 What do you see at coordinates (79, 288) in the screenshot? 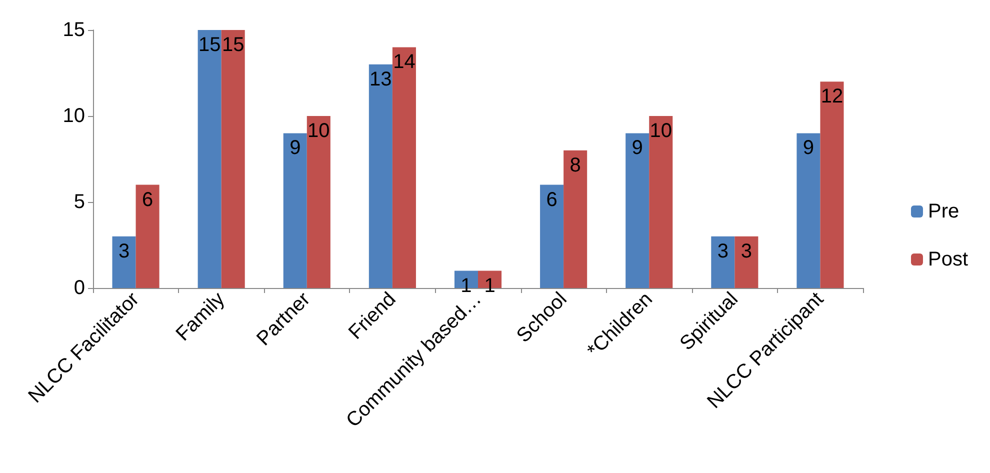
I see `y-tick-label: 0` at bounding box center [79, 288].